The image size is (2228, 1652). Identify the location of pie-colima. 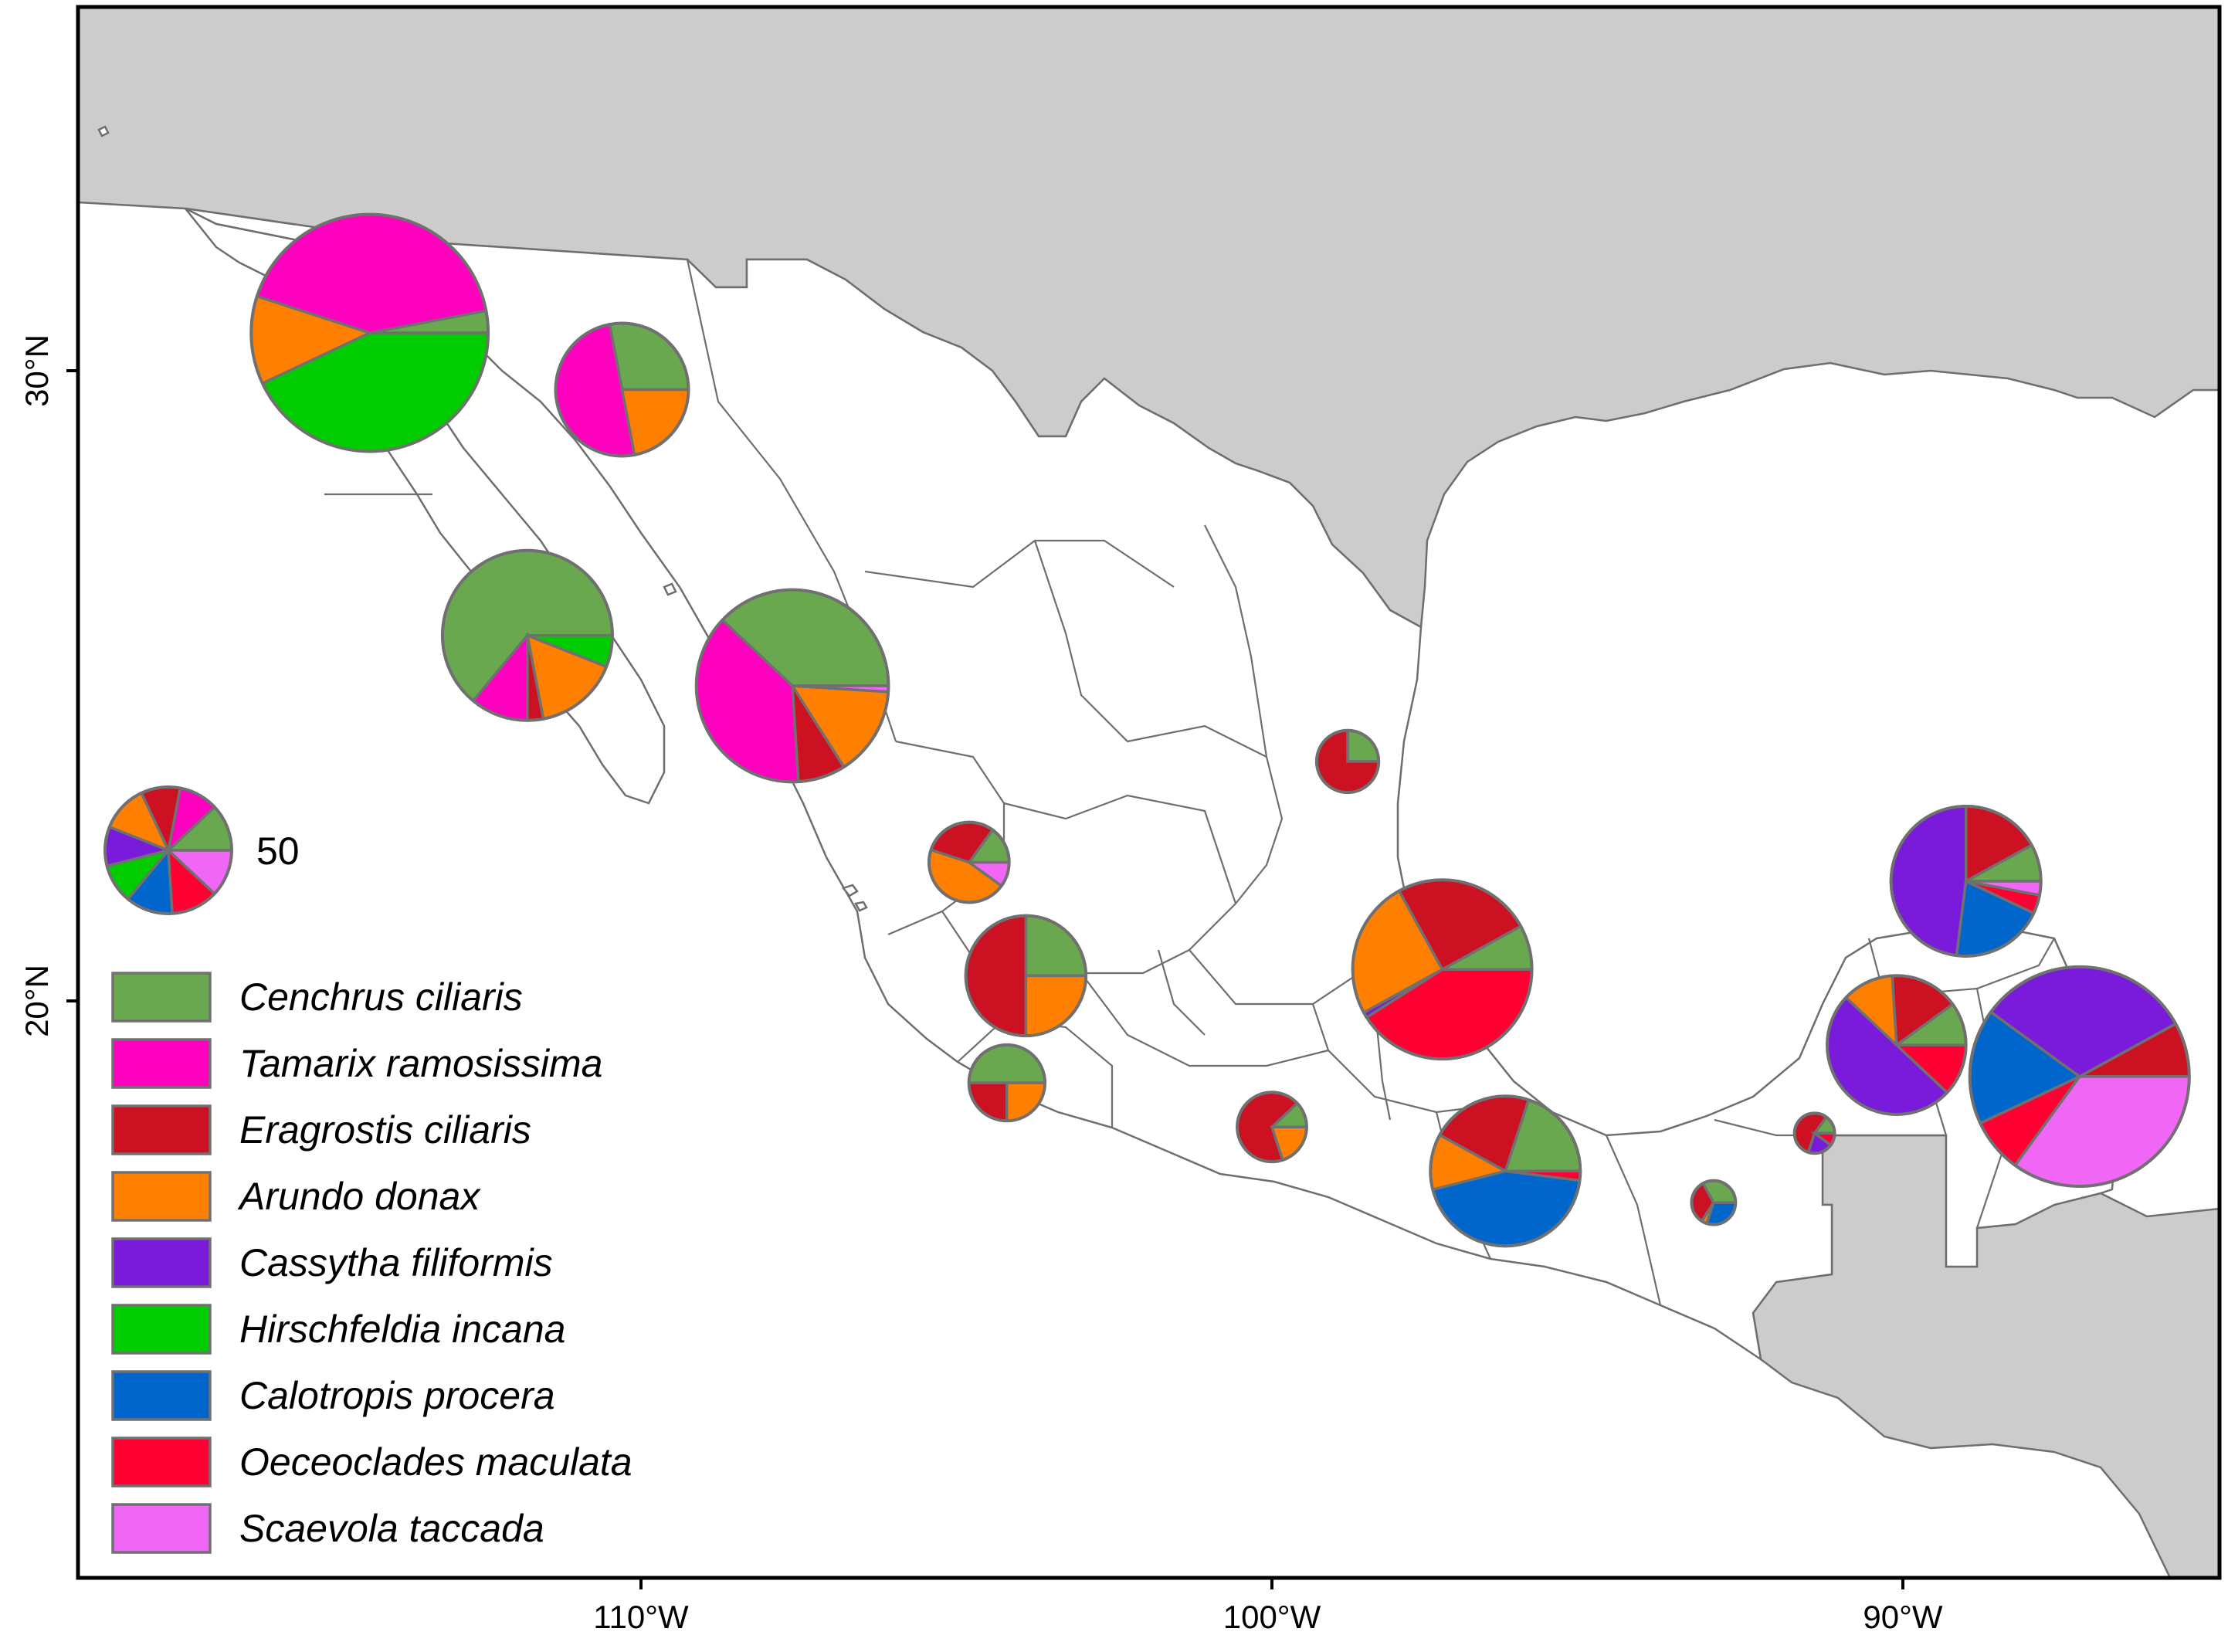
(1007, 1083).